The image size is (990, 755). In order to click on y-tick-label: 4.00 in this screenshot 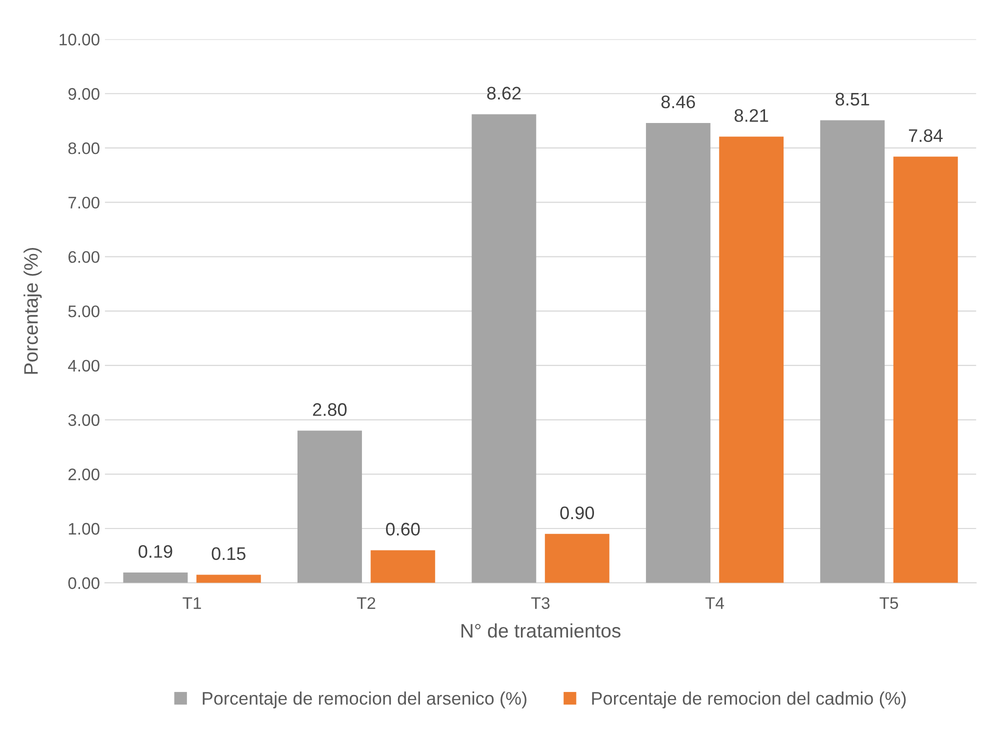, I will do `click(84, 366)`.